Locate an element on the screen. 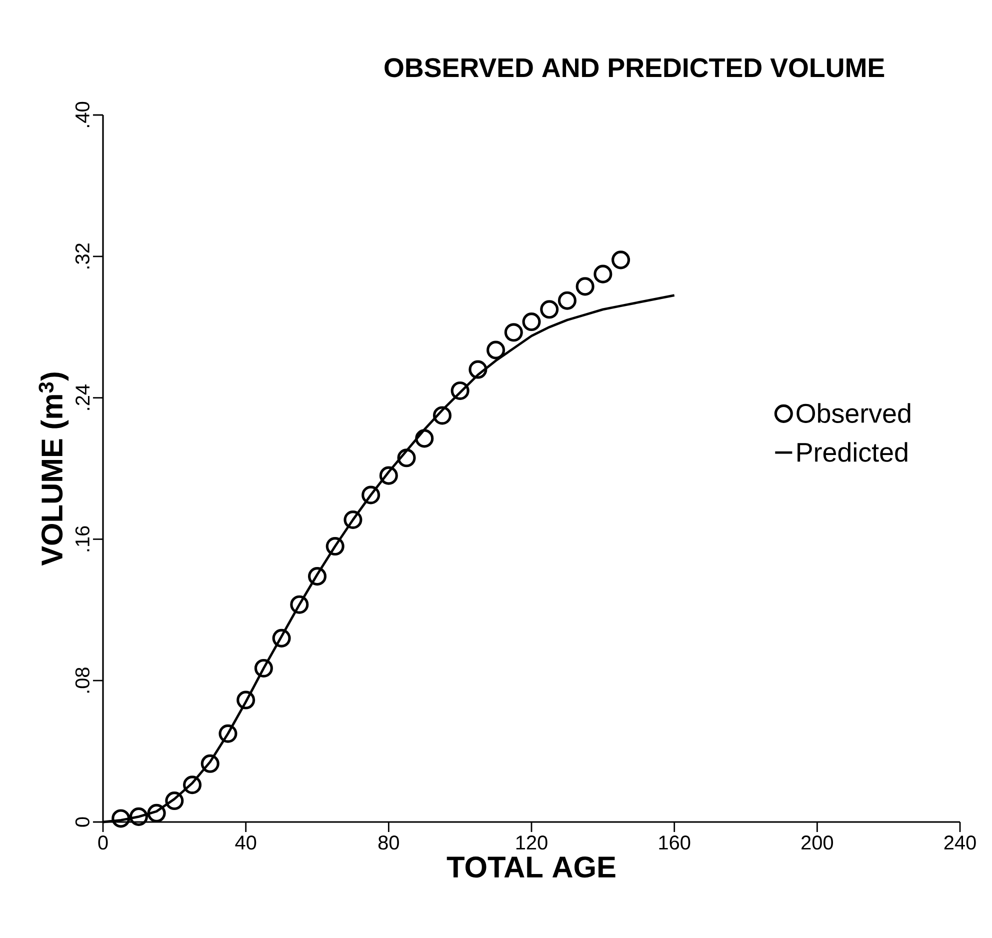 The width and height of the screenshot is (992, 938). x-axis-title: TOTAL AGE is located at coordinates (531, 867).